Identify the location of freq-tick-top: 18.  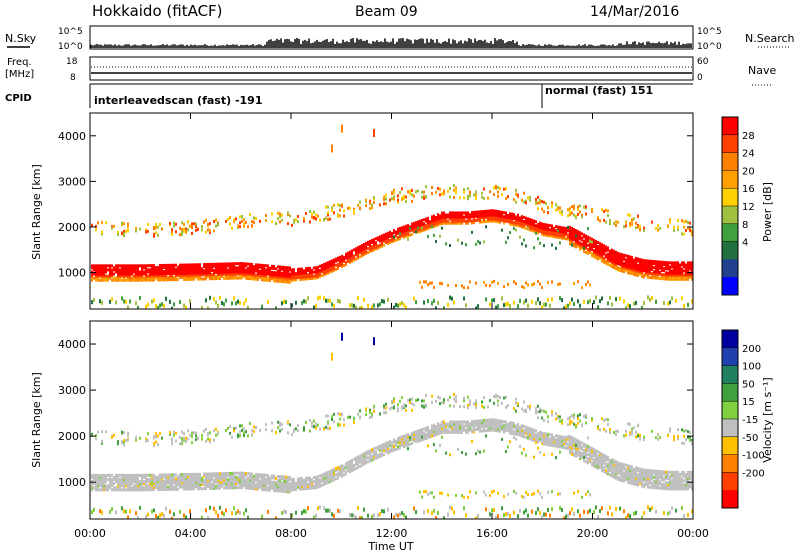
(72, 62).